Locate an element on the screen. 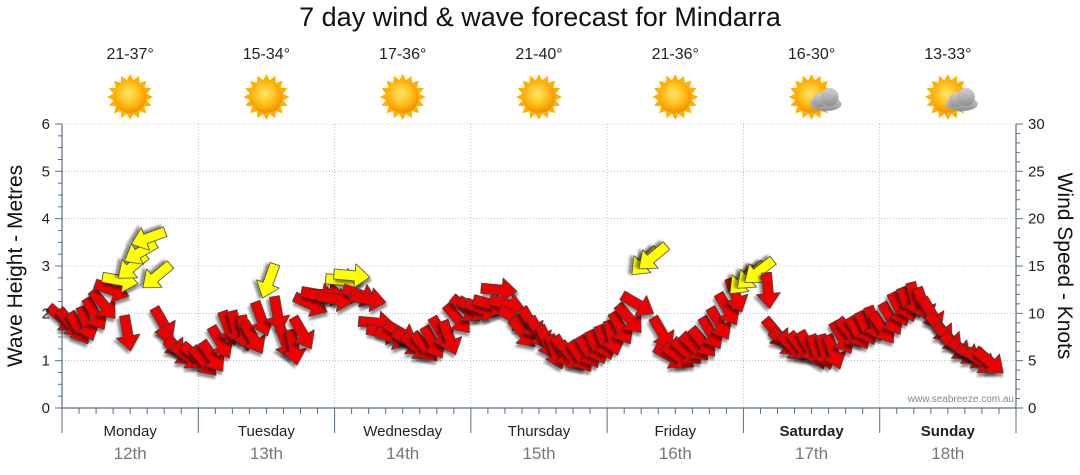  date-label: 12th is located at coordinates (130, 453).